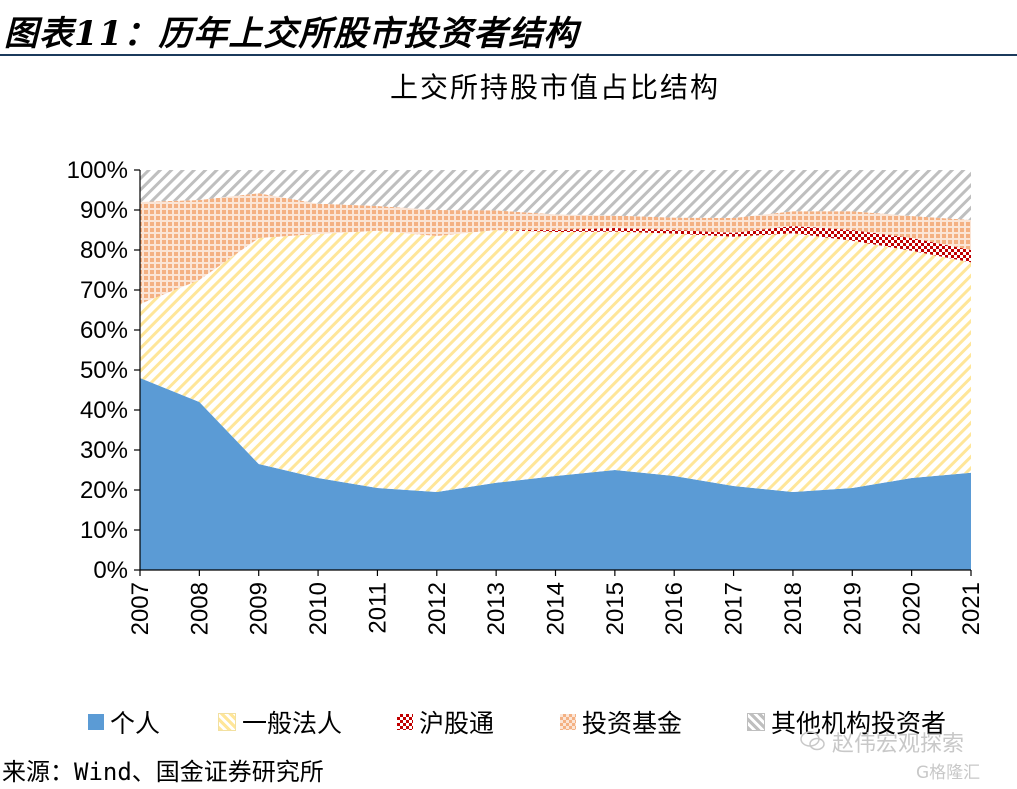 This screenshot has height=789, width=1017. What do you see at coordinates (291, 34) in the screenshot?
I see `figure-title: 图表11：历年上交所股市投资者结构` at bounding box center [291, 34].